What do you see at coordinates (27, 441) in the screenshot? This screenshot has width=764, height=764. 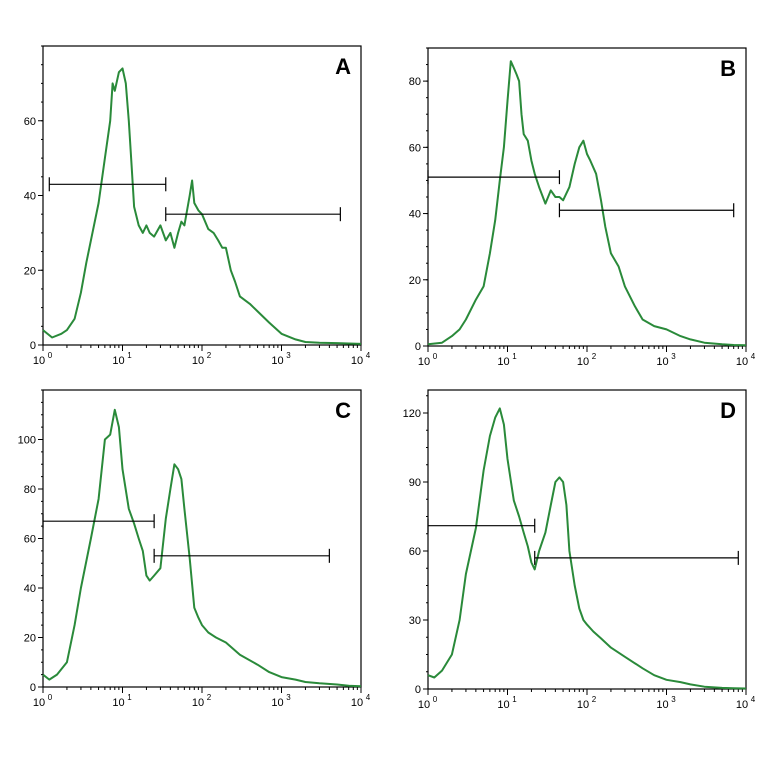 I see `y-tick-label: 100` at bounding box center [27, 441].